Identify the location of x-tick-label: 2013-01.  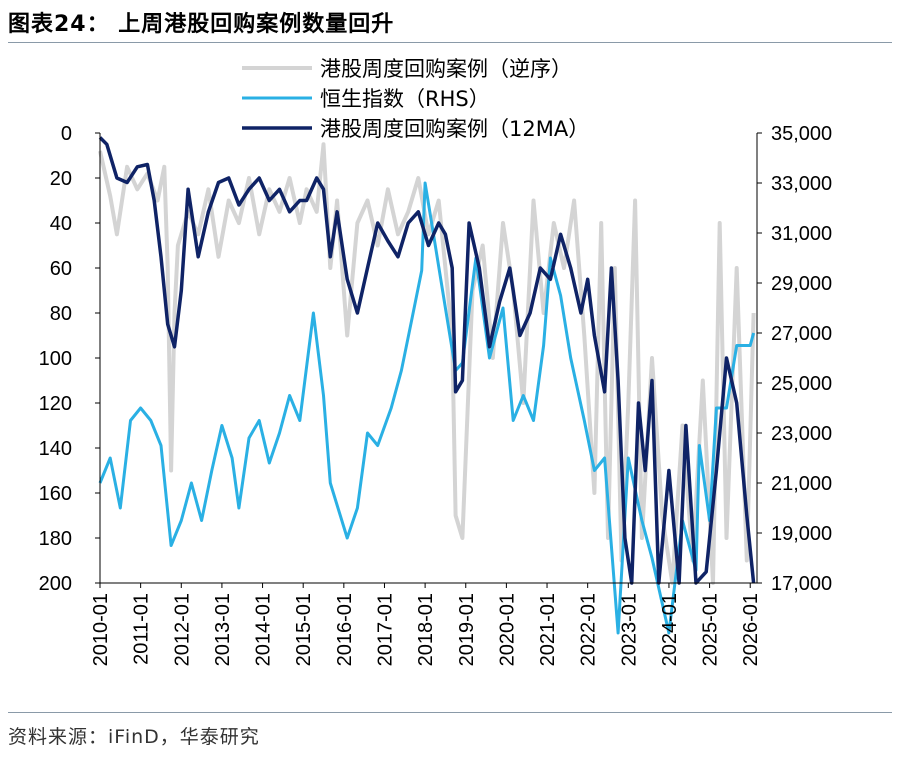
(223, 629).